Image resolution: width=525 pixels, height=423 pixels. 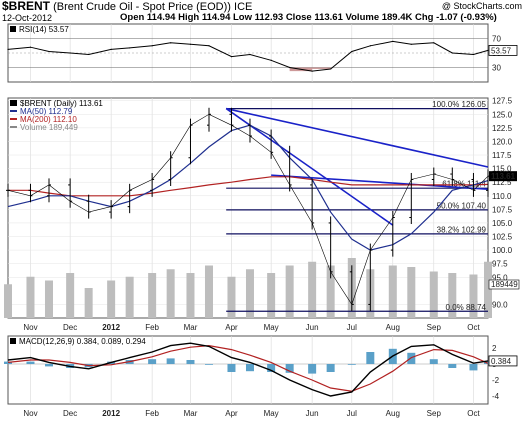 I want to click on volume-last-value: 189449, so click(x=504, y=284).